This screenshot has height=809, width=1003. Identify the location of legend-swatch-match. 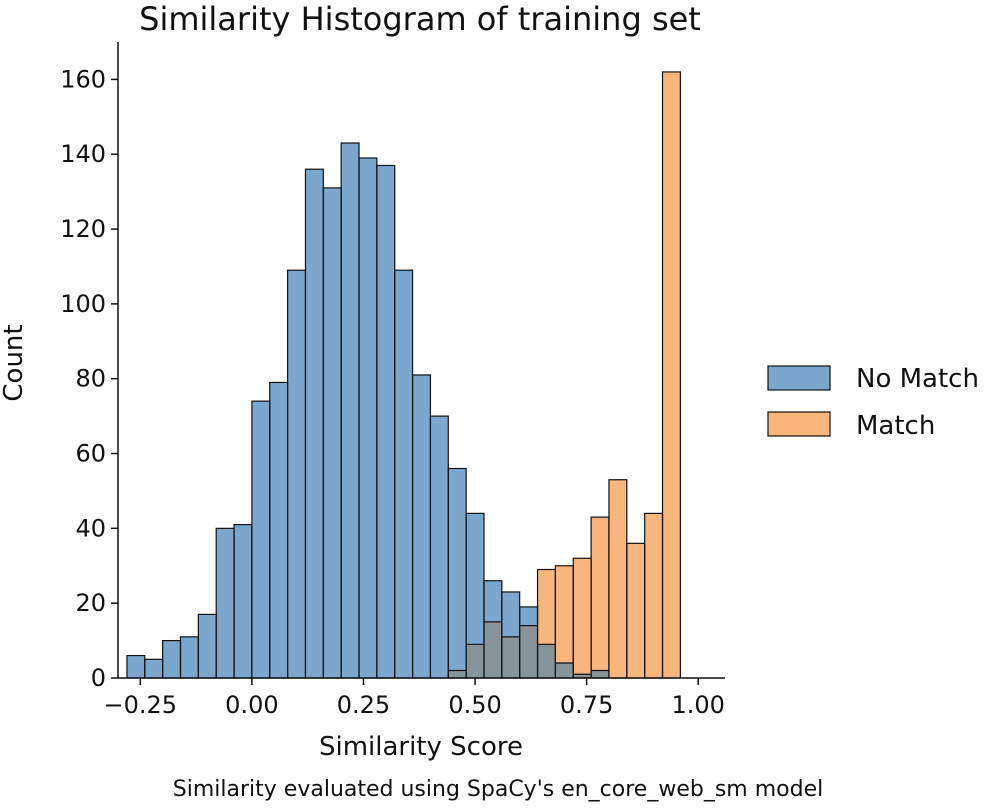
(799, 424).